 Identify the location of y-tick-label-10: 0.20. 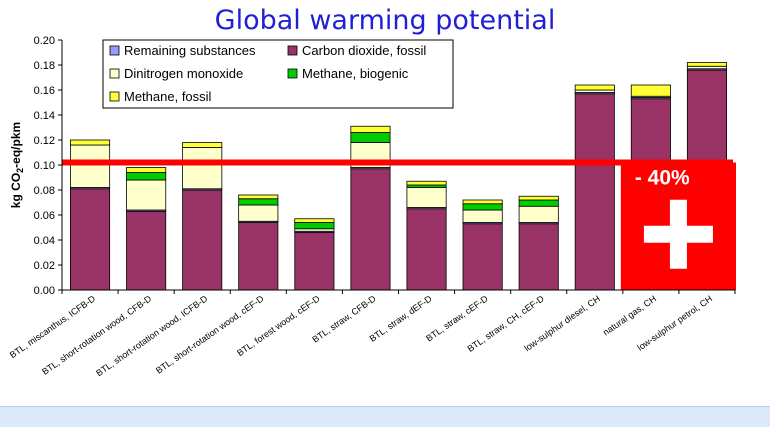
(44, 41).